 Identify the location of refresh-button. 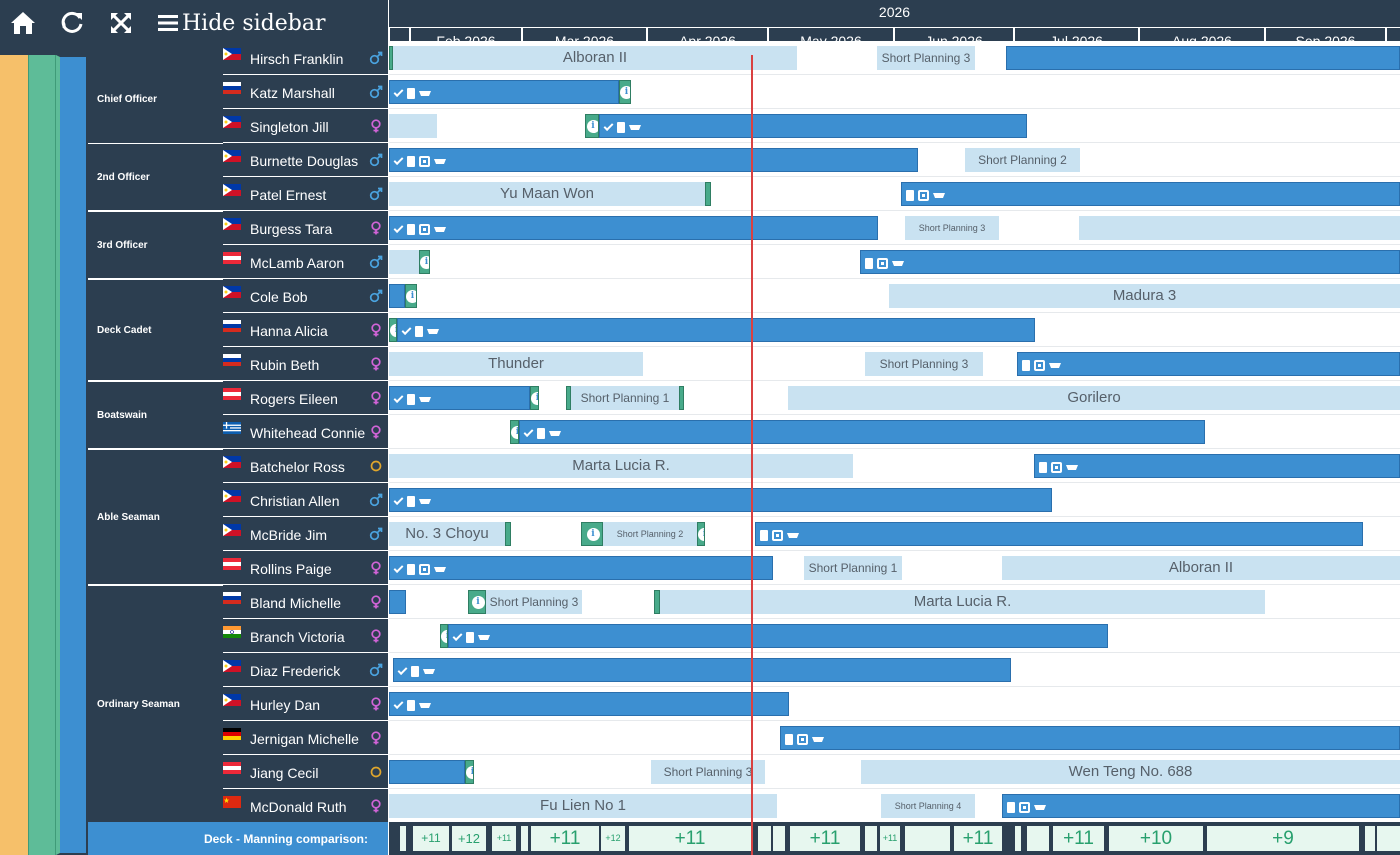
(72, 23).